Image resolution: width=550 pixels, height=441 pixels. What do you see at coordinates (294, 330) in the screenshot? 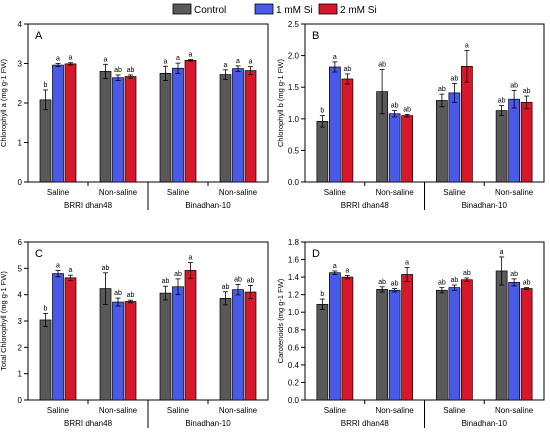
I see `y-tick-label: 0.8` at bounding box center [294, 330].